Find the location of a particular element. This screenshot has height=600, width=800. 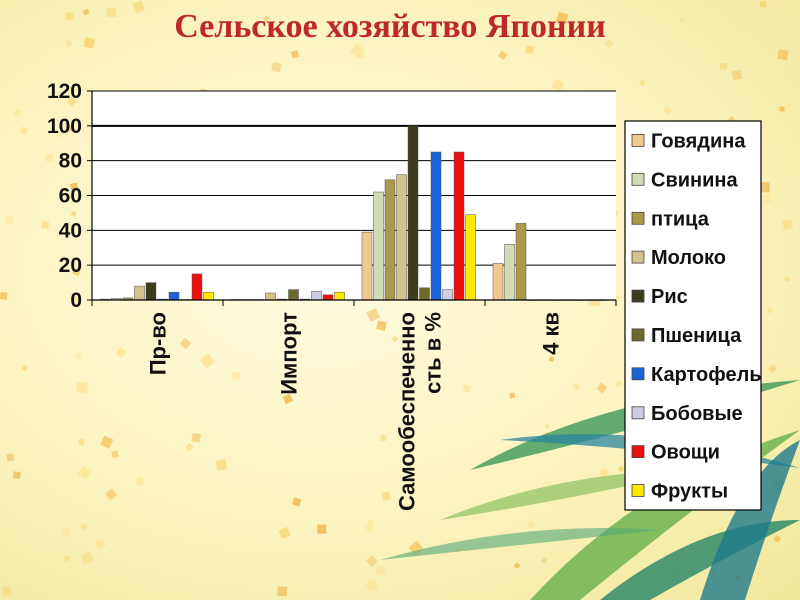

legend-label: Говядина is located at coordinates (698, 141).